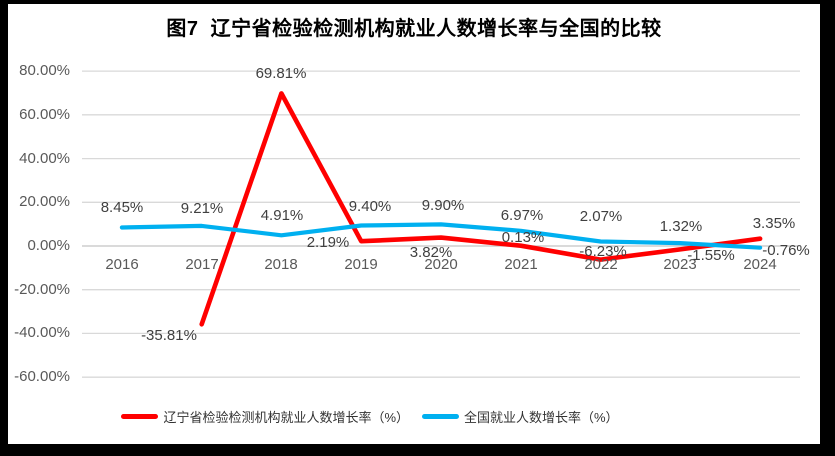  What do you see at coordinates (140, 416) in the screenshot?
I see `legend-line-swatch-red` at bounding box center [140, 416].